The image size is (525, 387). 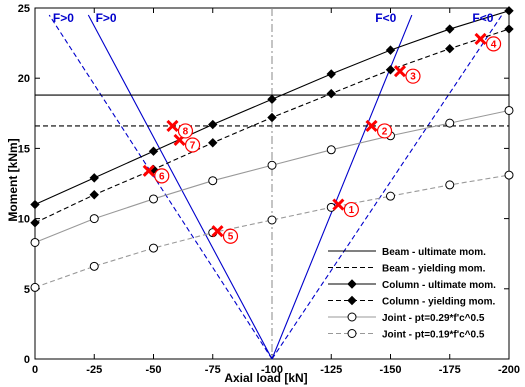 What do you see at coordinates (24, 220) in the screenshot?
I see `y-tick-label: 10` at bounding box center [24, 220].